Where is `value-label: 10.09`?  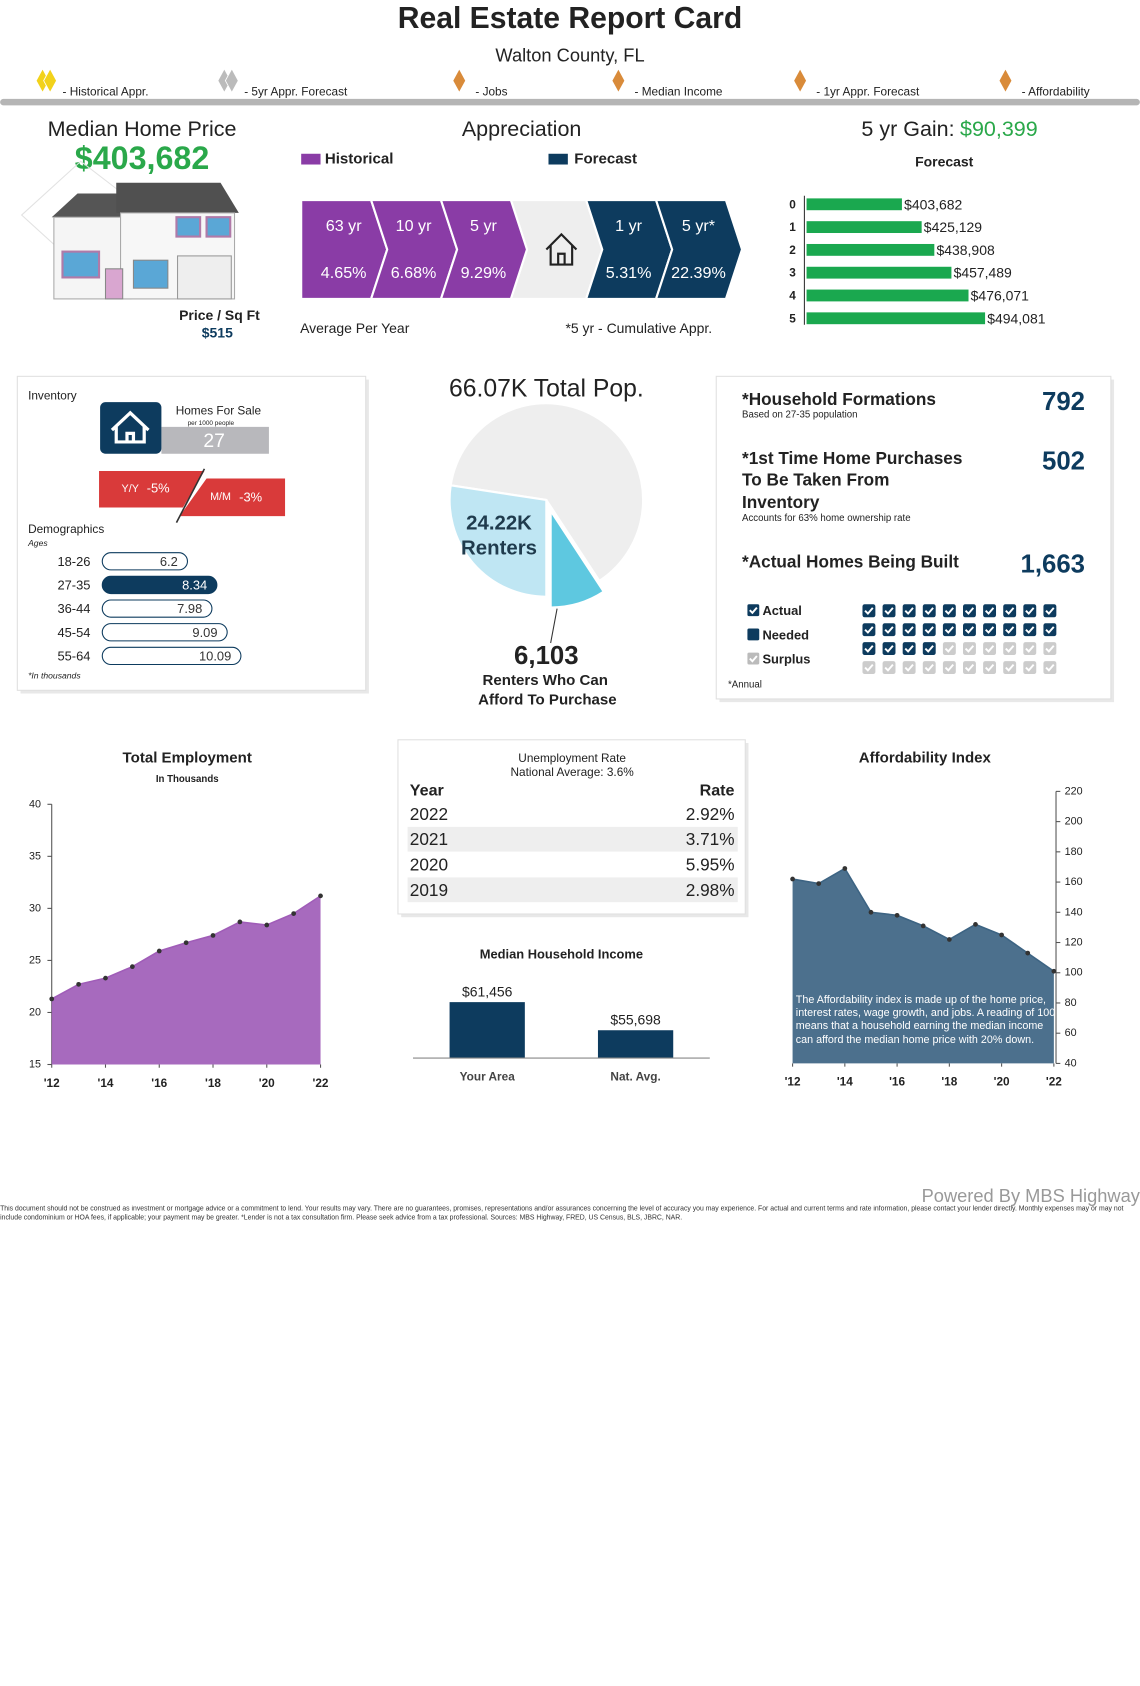 value-label: 10.09 is located at coordinates (215, 655).